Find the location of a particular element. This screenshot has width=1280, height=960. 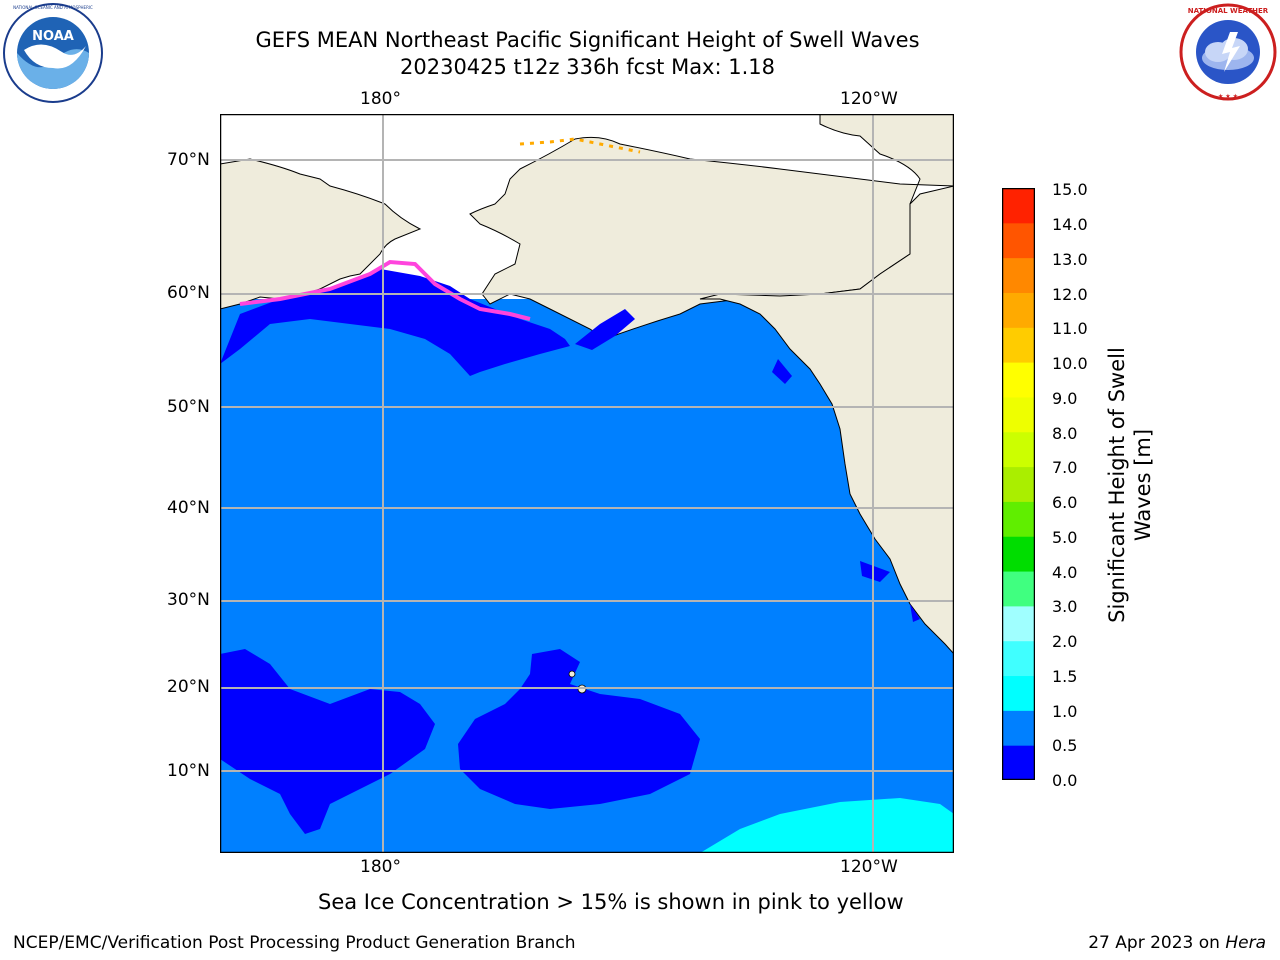

siberia-landmass is located at coordinates (321, 234).